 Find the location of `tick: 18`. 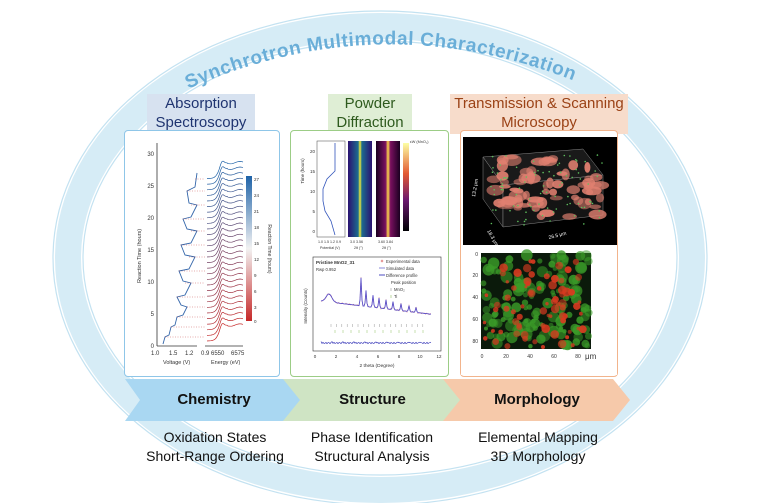

tick: 18 is located at coordinates (257, 227).